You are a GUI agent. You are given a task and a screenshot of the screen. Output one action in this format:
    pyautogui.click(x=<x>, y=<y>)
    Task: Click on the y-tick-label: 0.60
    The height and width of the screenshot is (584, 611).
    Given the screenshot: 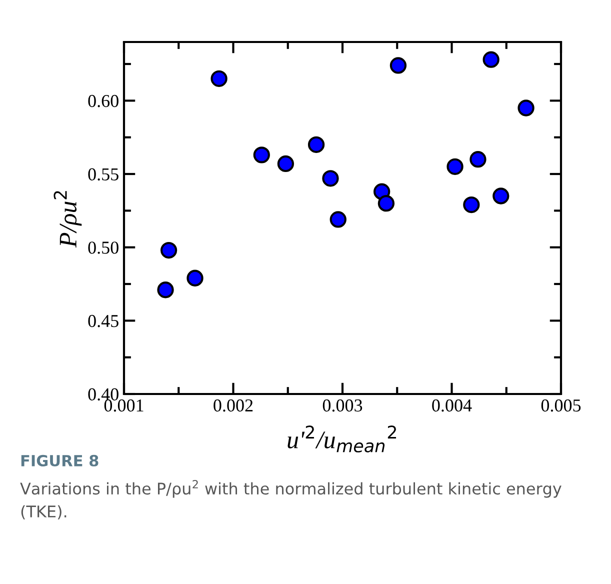 What is the action you would take?
    pyautogui.click(x=103, y=101)
    